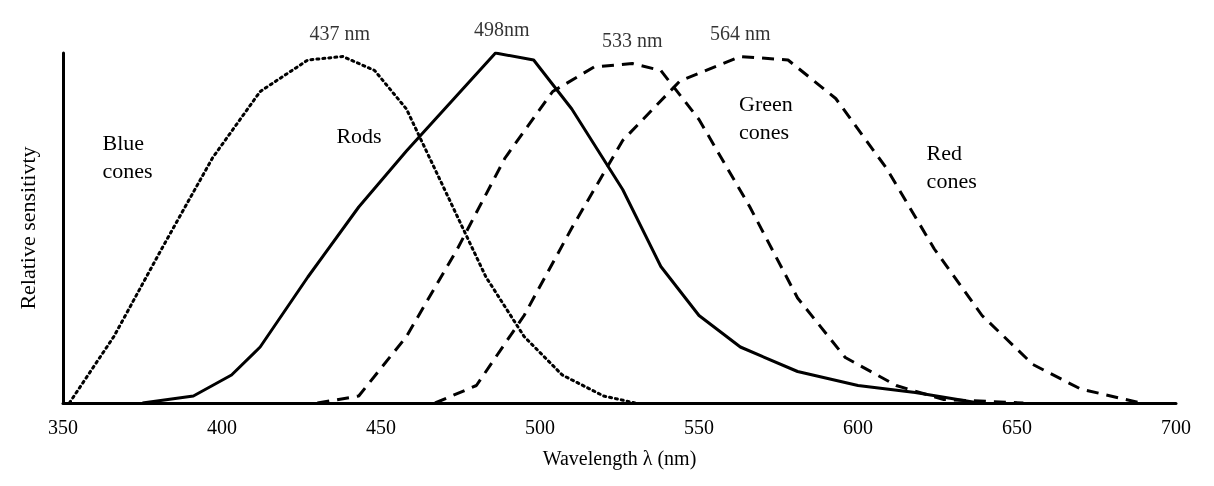 This screenshot has height=486, width=1214. Describe the element at coordinates (951, 166) in the screenshot. I see `series-label: Red cones` at that location.